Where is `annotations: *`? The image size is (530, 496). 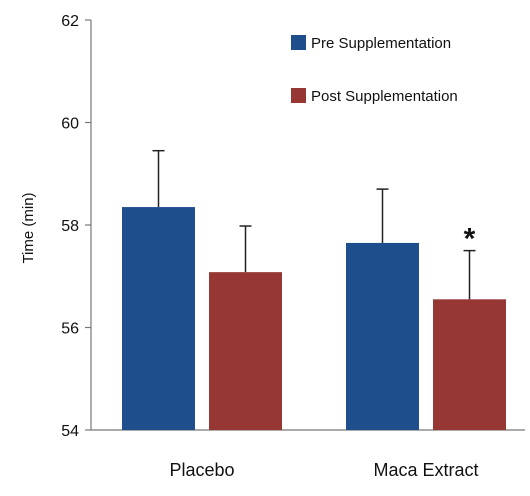 annotations: * is located at coordinates (470, 239).